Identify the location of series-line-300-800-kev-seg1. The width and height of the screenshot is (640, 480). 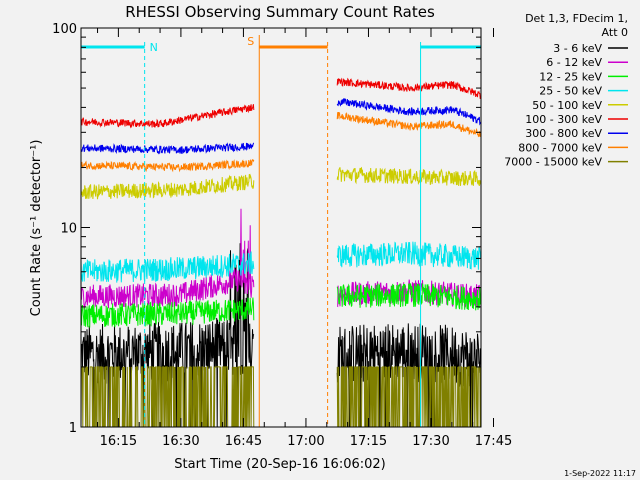
(167, 148).